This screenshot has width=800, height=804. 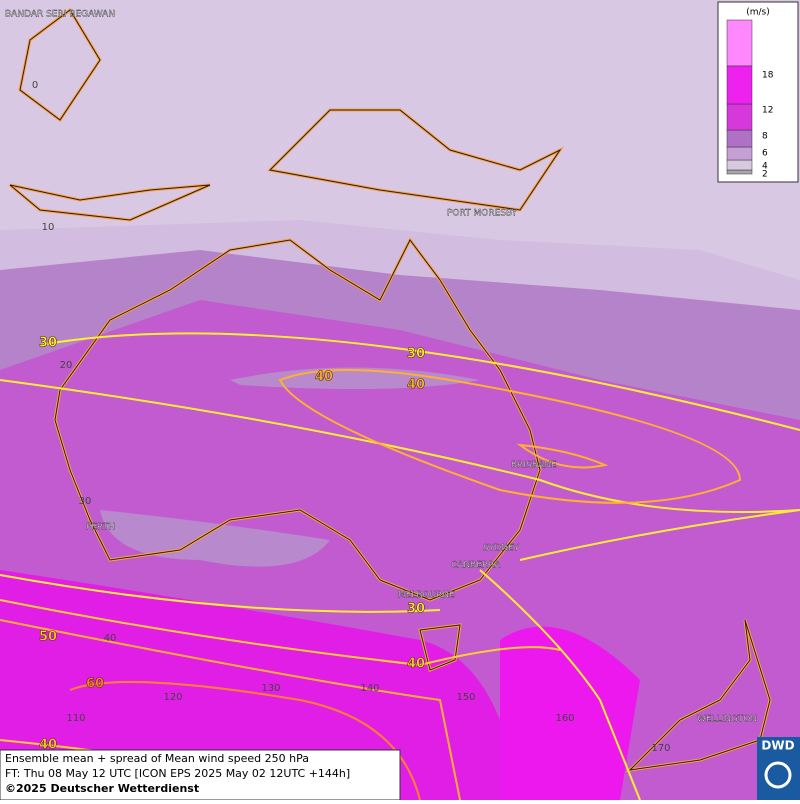 I want to click on spread-top, so click(x=570, y=713).